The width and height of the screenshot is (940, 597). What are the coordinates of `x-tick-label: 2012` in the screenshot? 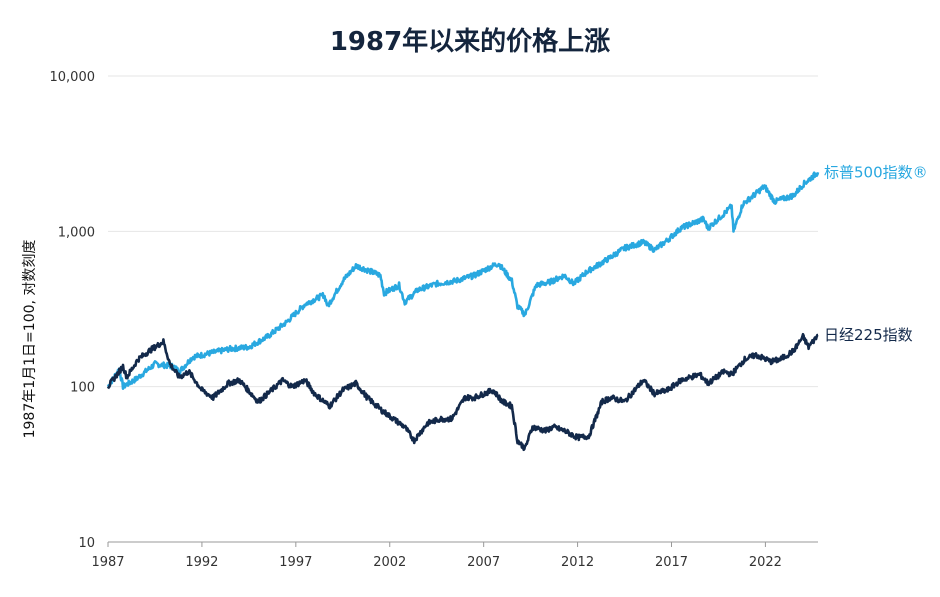 It's located at (577, 562).